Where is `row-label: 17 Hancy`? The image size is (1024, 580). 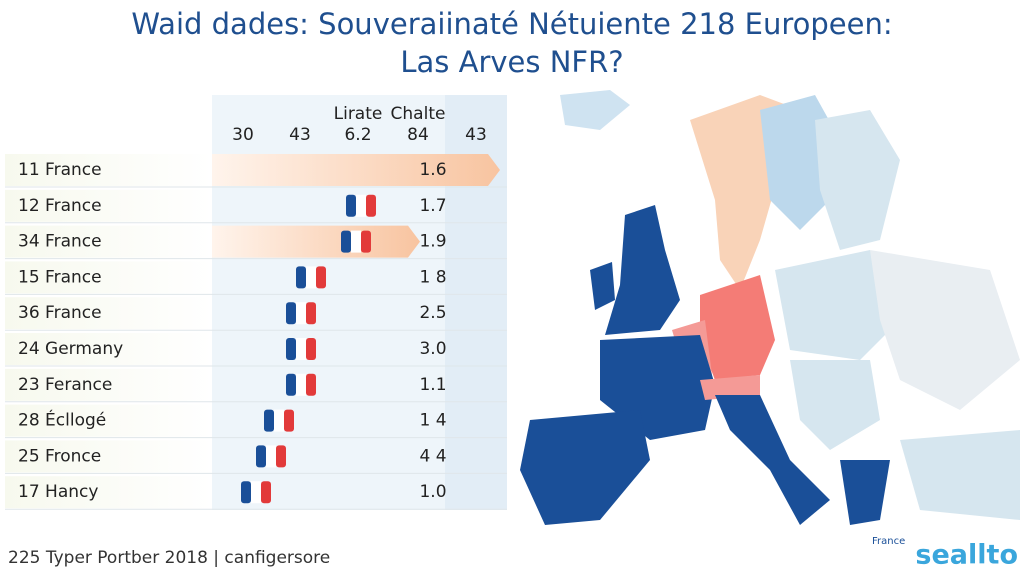 row-label: 17 Hancy is located at coordinates (58, 492).